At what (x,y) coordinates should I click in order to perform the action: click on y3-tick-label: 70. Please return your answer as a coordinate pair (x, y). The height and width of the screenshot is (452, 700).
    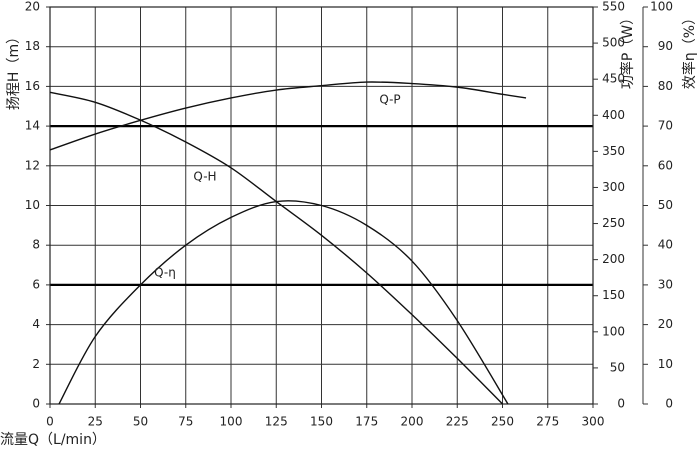
    Looking at the image, I should click on (665, 126).